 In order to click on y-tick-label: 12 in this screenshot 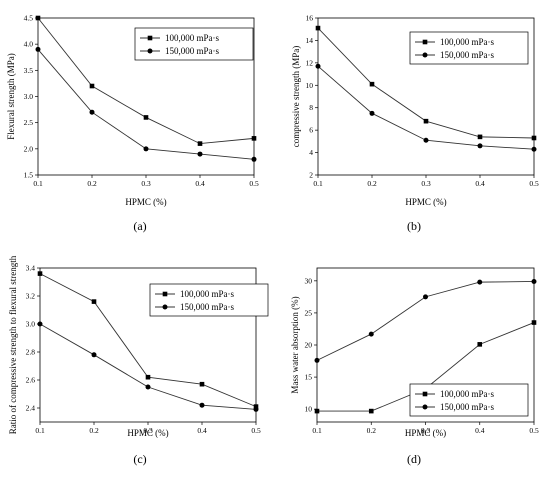, I will do `click(310, 62)`.